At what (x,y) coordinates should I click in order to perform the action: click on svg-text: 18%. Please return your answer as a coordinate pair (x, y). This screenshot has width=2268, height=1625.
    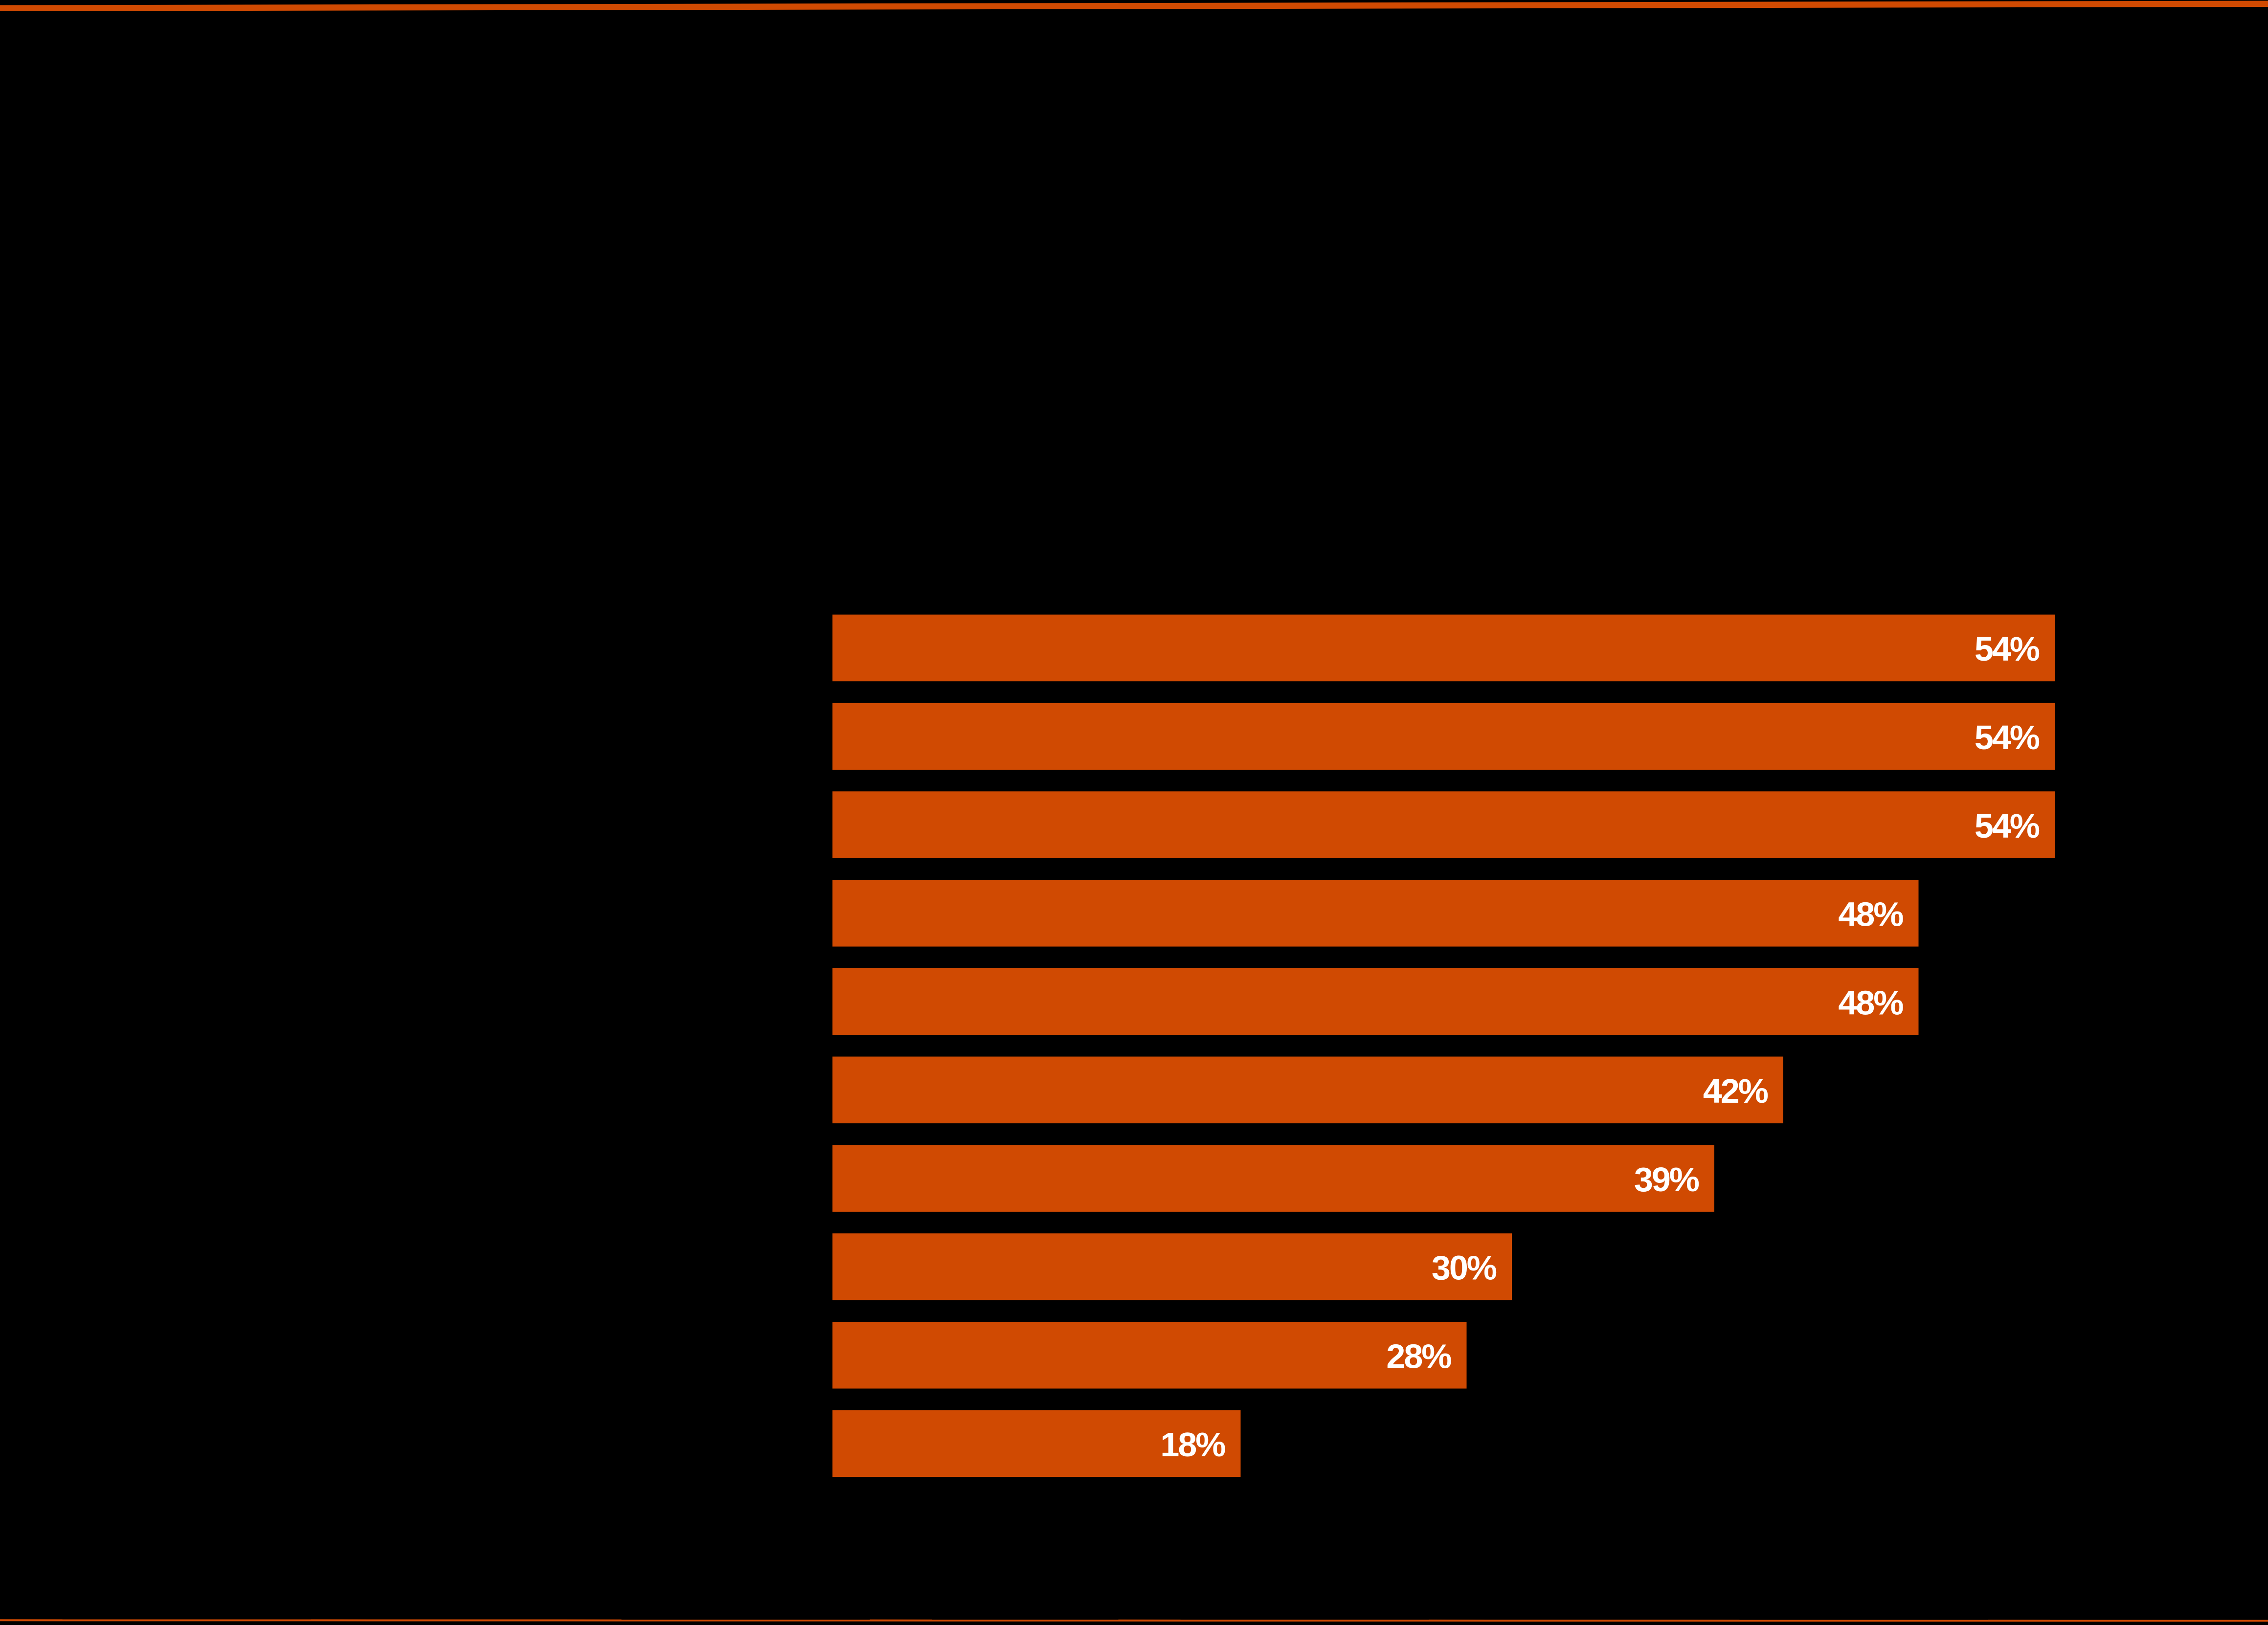
    Looking at the image, I should click on (1192, 1444).